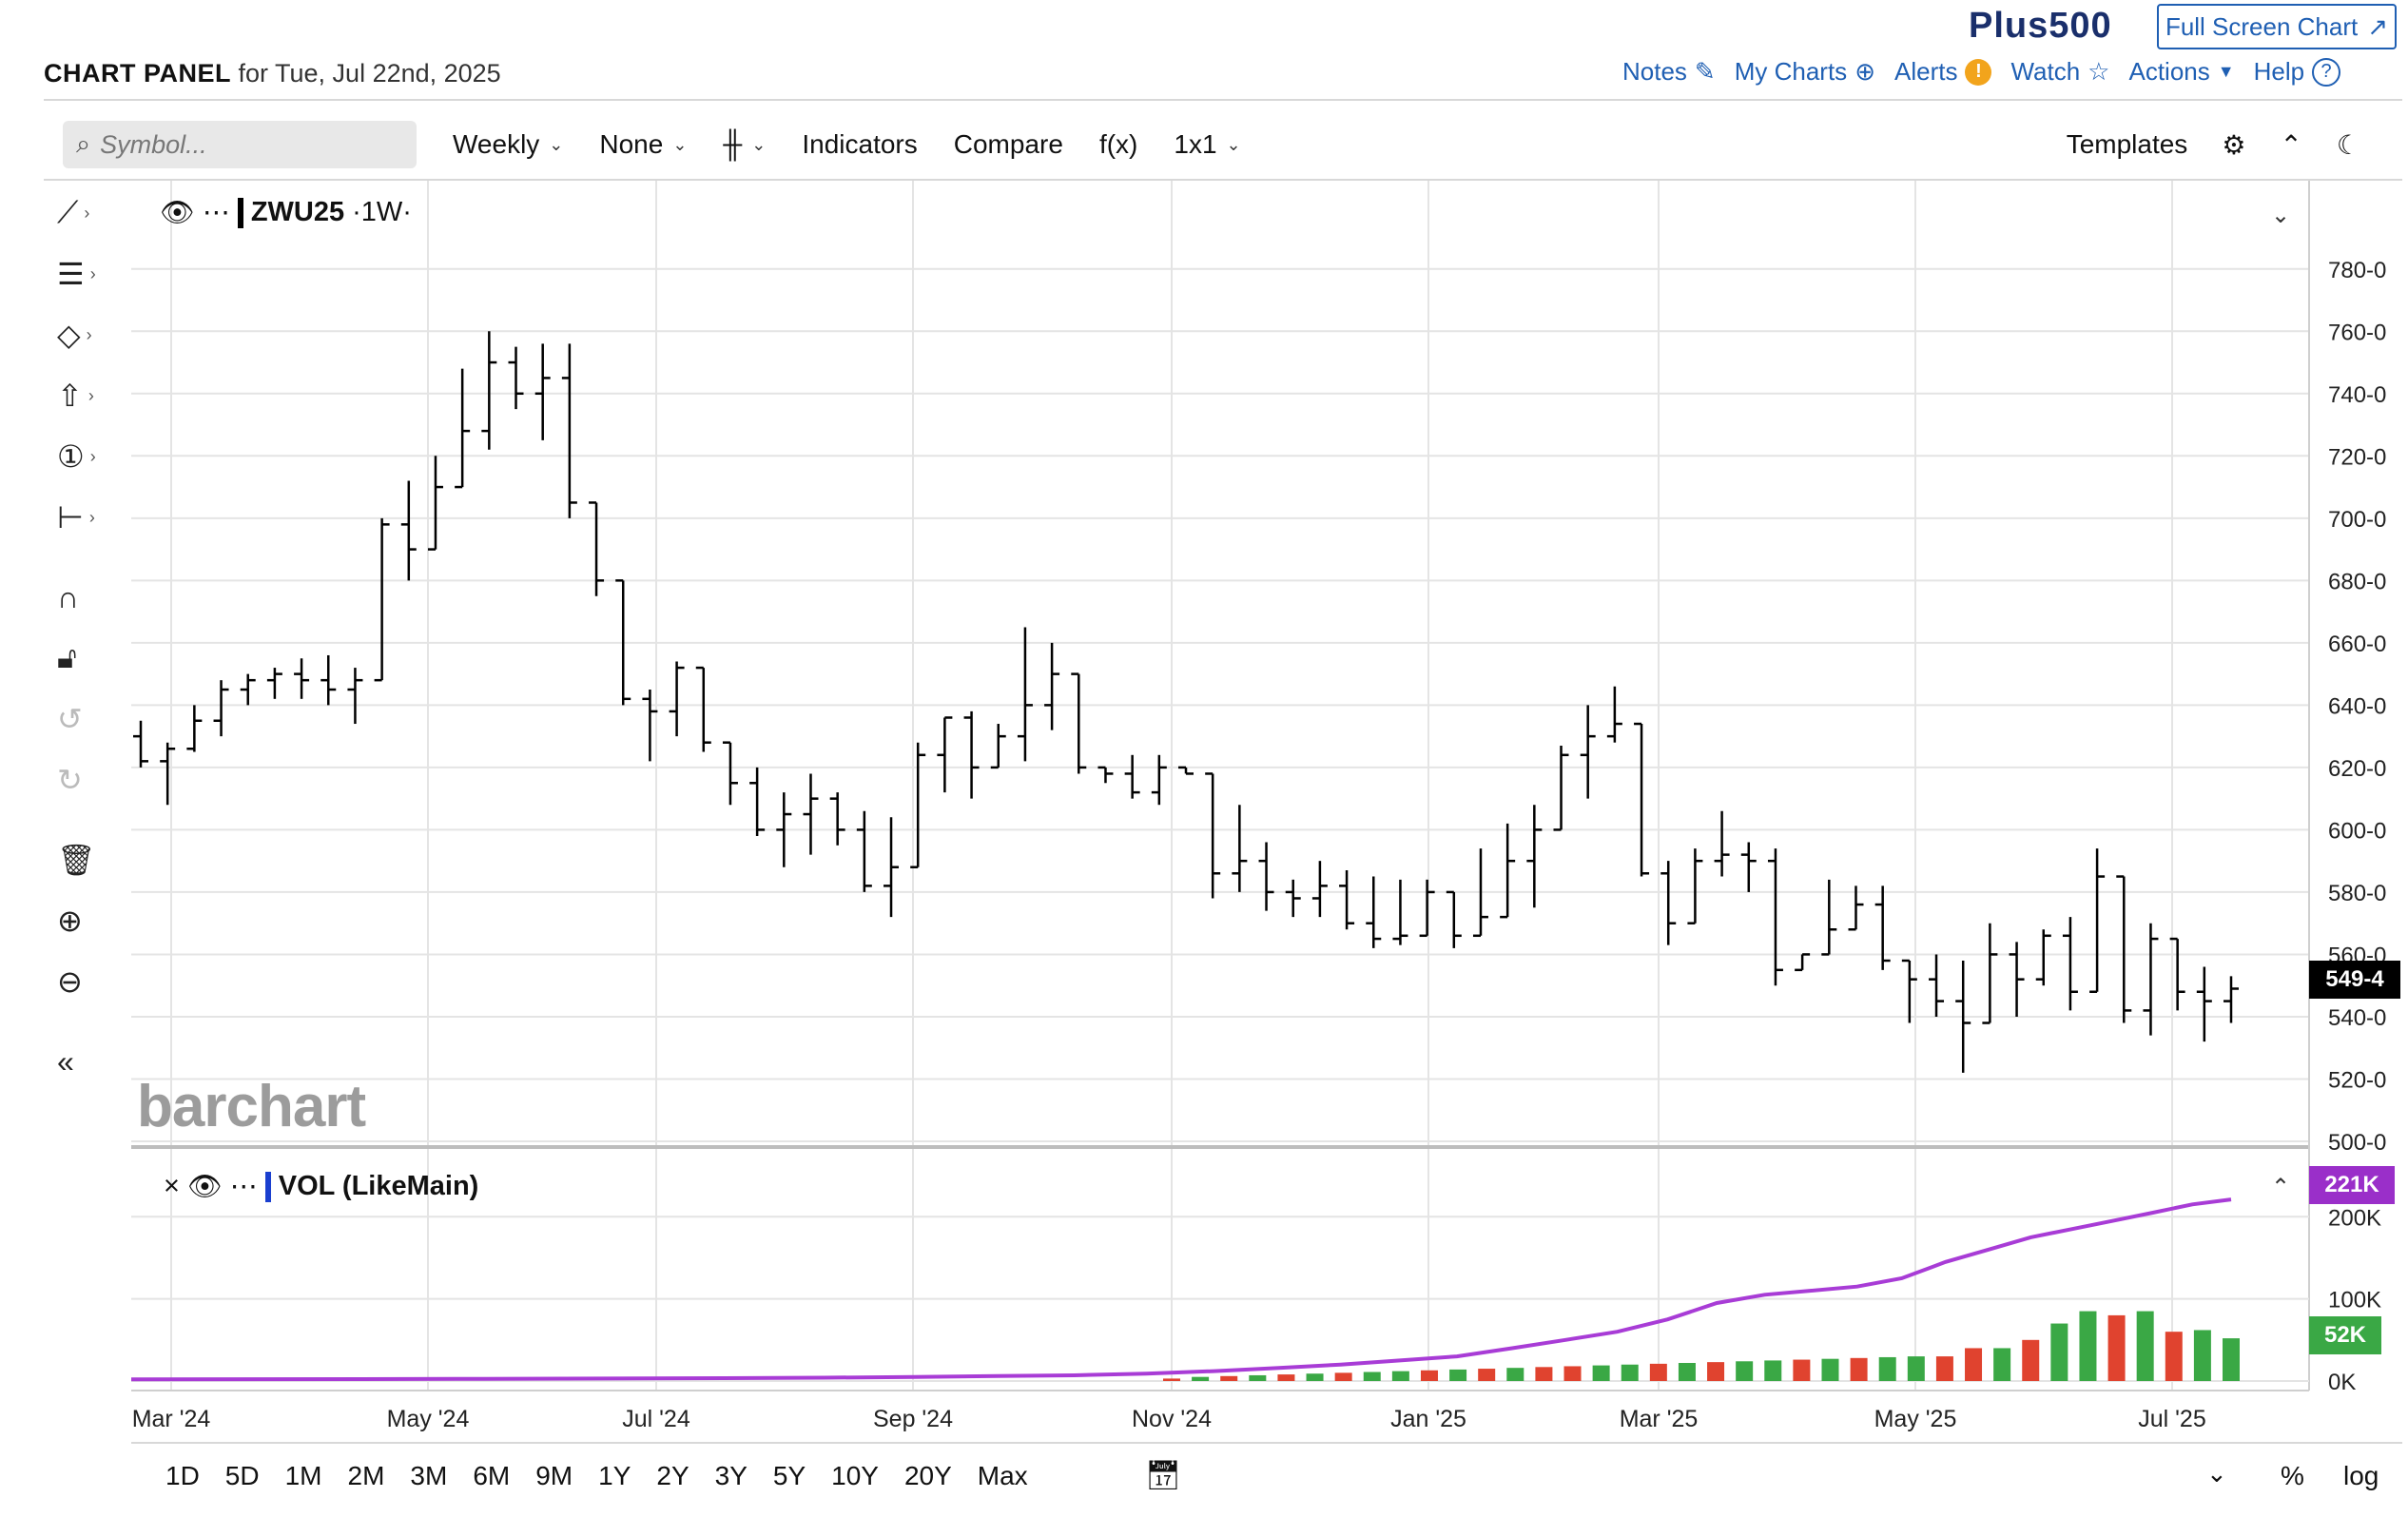 This screenshot has height=1537, width=2408. I want to click on watch-link: Watch ☆, so click(2060, 72).